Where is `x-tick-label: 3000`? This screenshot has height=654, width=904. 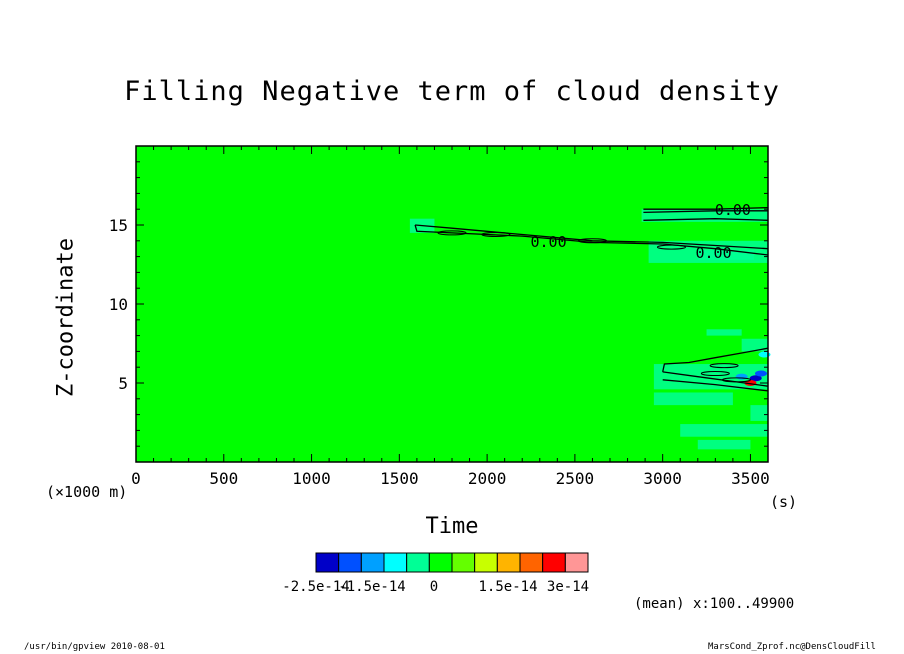 x-tick-label: 3000 is located at coordinates (662, 478).